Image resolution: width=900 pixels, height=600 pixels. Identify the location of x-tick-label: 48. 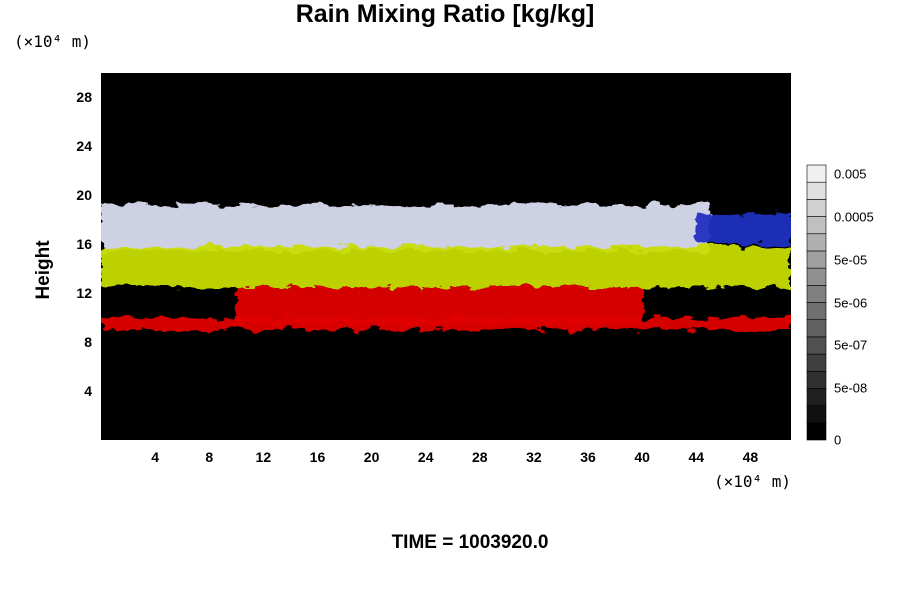
(750, 457).